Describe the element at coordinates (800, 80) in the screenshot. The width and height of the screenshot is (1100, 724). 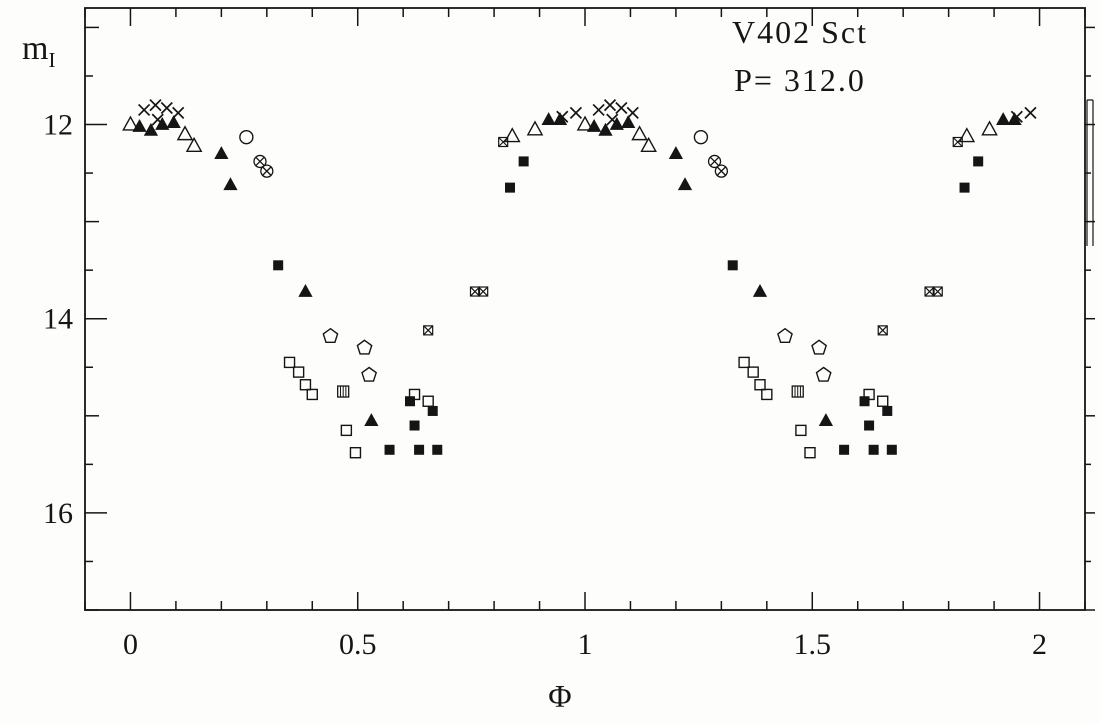
I see `period-annotation: P= 312.0` at that location.